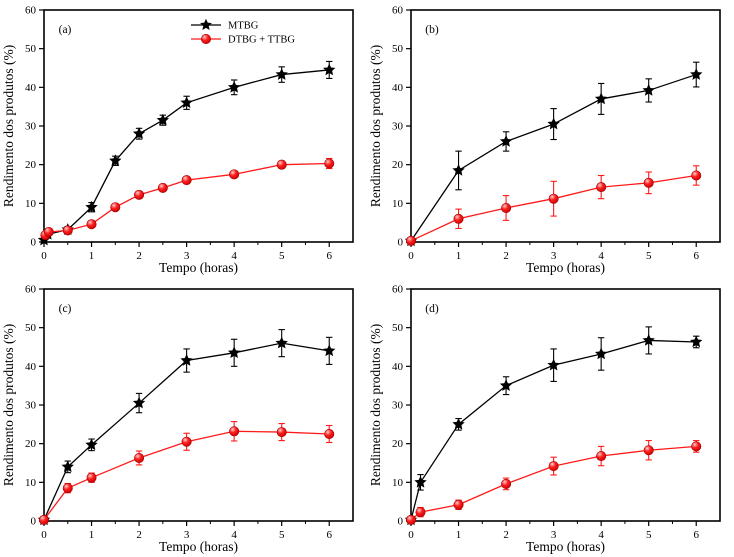 This screenshot has height=557, width=734. What do you see at coordinates (92, 256) in the screenshot?
I see `x-tick-label: 1` at bounding box center [92, 256].